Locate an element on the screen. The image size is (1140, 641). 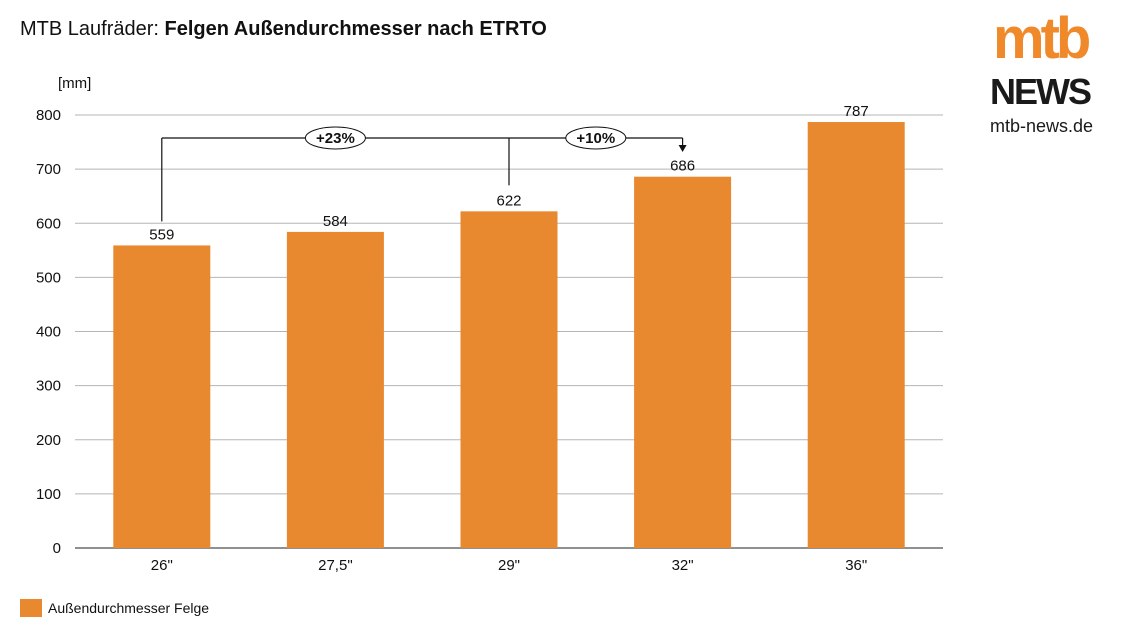
data-label: 559 is located at coordinates (161, 234).